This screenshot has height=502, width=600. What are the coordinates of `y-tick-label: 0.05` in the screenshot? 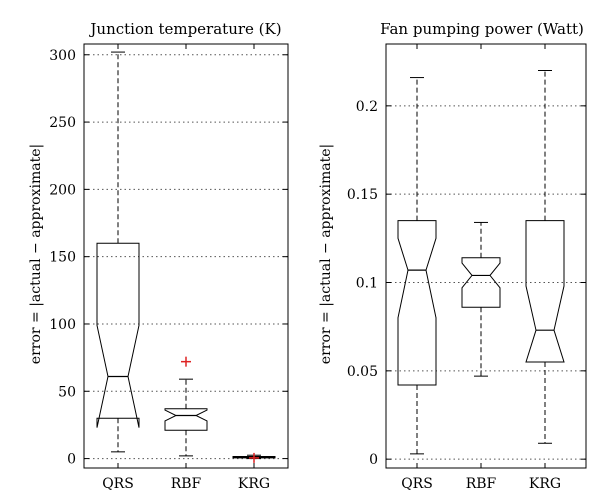 It's located at (362, 372).